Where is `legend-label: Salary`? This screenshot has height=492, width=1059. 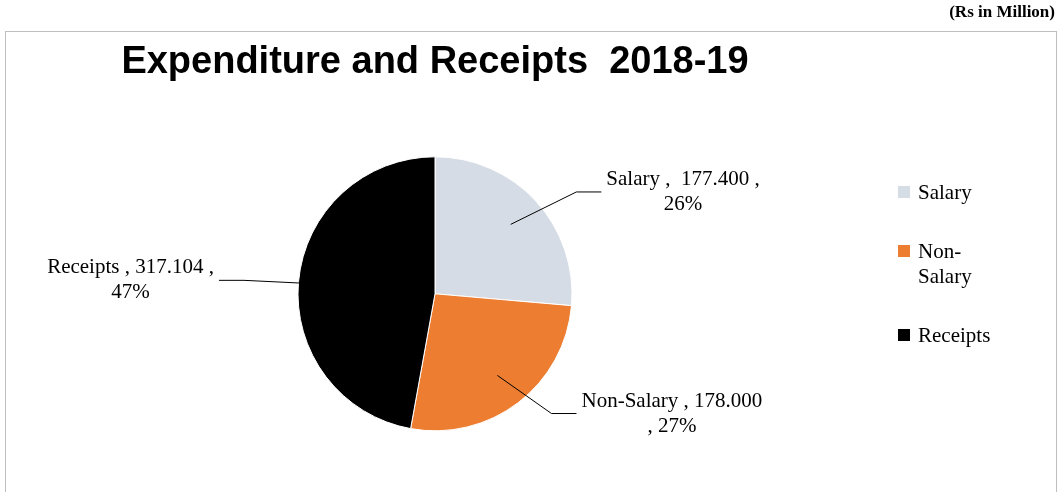 legend-label: Salary is located at coordinates (945, 192).